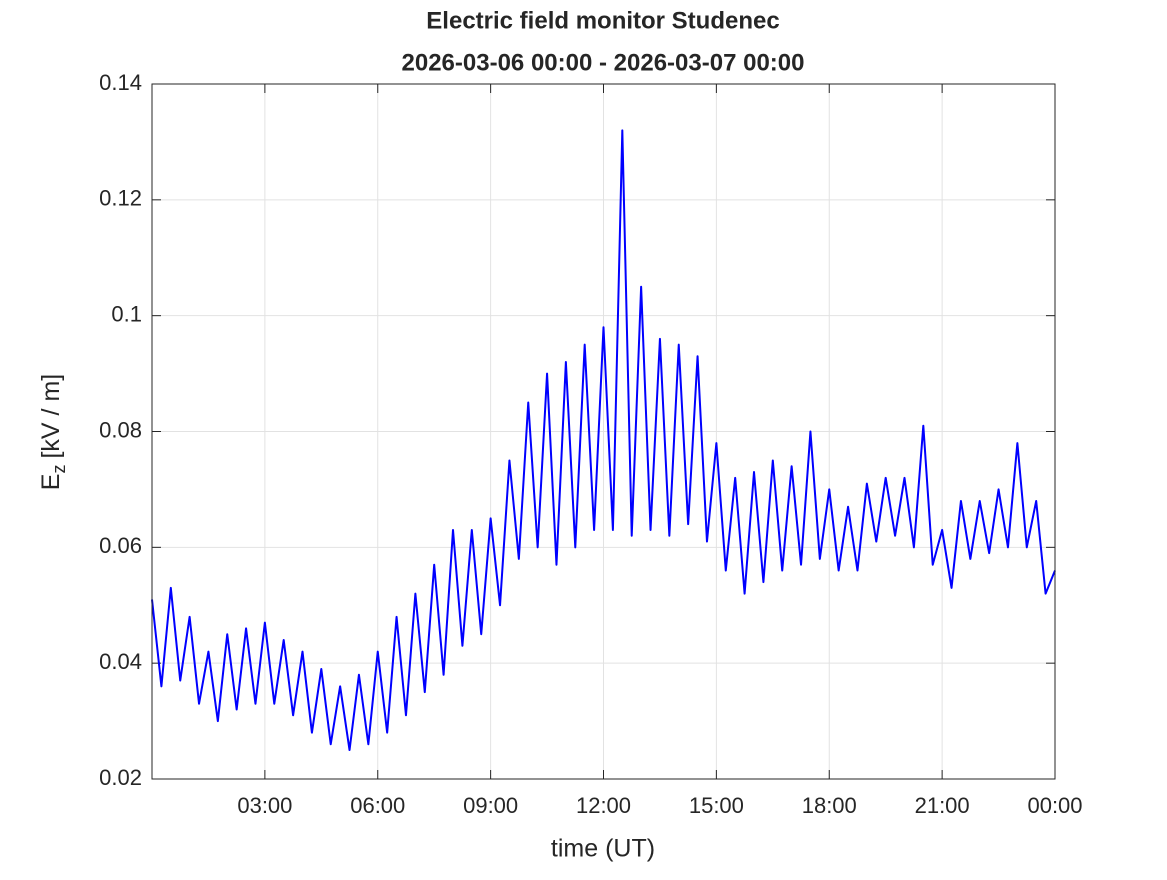 This screenshot has height=880, width=1167. What do you see at coordinates (51, 482) in the screenshot?
I see `y-label-symbol: E` at bounding box center [51, 482].